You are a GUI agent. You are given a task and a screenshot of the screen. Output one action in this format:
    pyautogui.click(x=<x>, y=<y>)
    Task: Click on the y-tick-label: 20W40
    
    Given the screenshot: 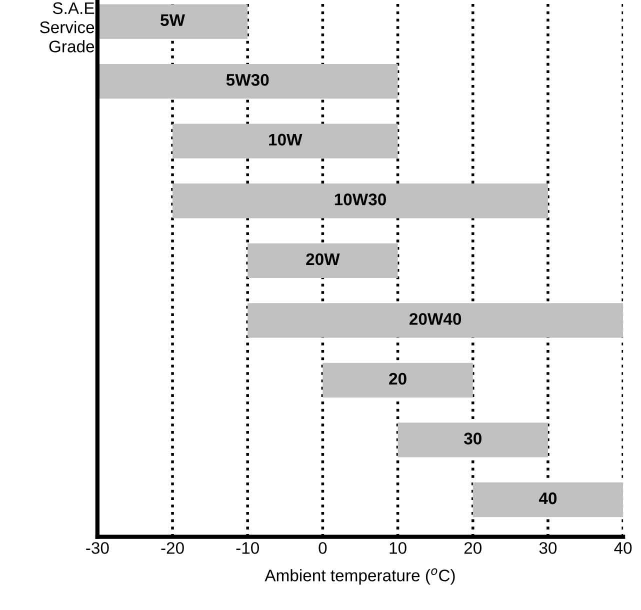 What is the action you would take?
    pyautogui.click(x=436, y=319)
    